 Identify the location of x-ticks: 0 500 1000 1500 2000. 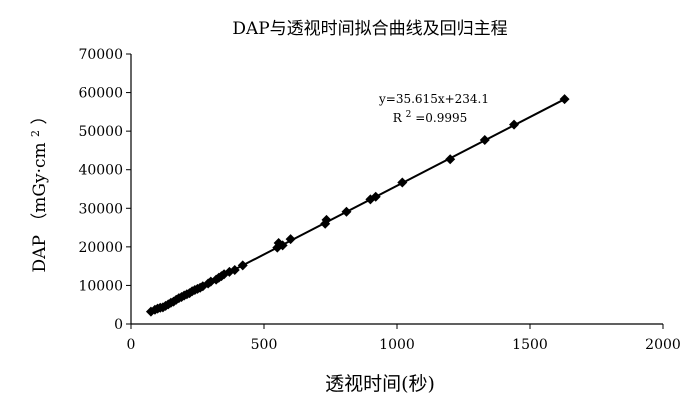
(404, 338).